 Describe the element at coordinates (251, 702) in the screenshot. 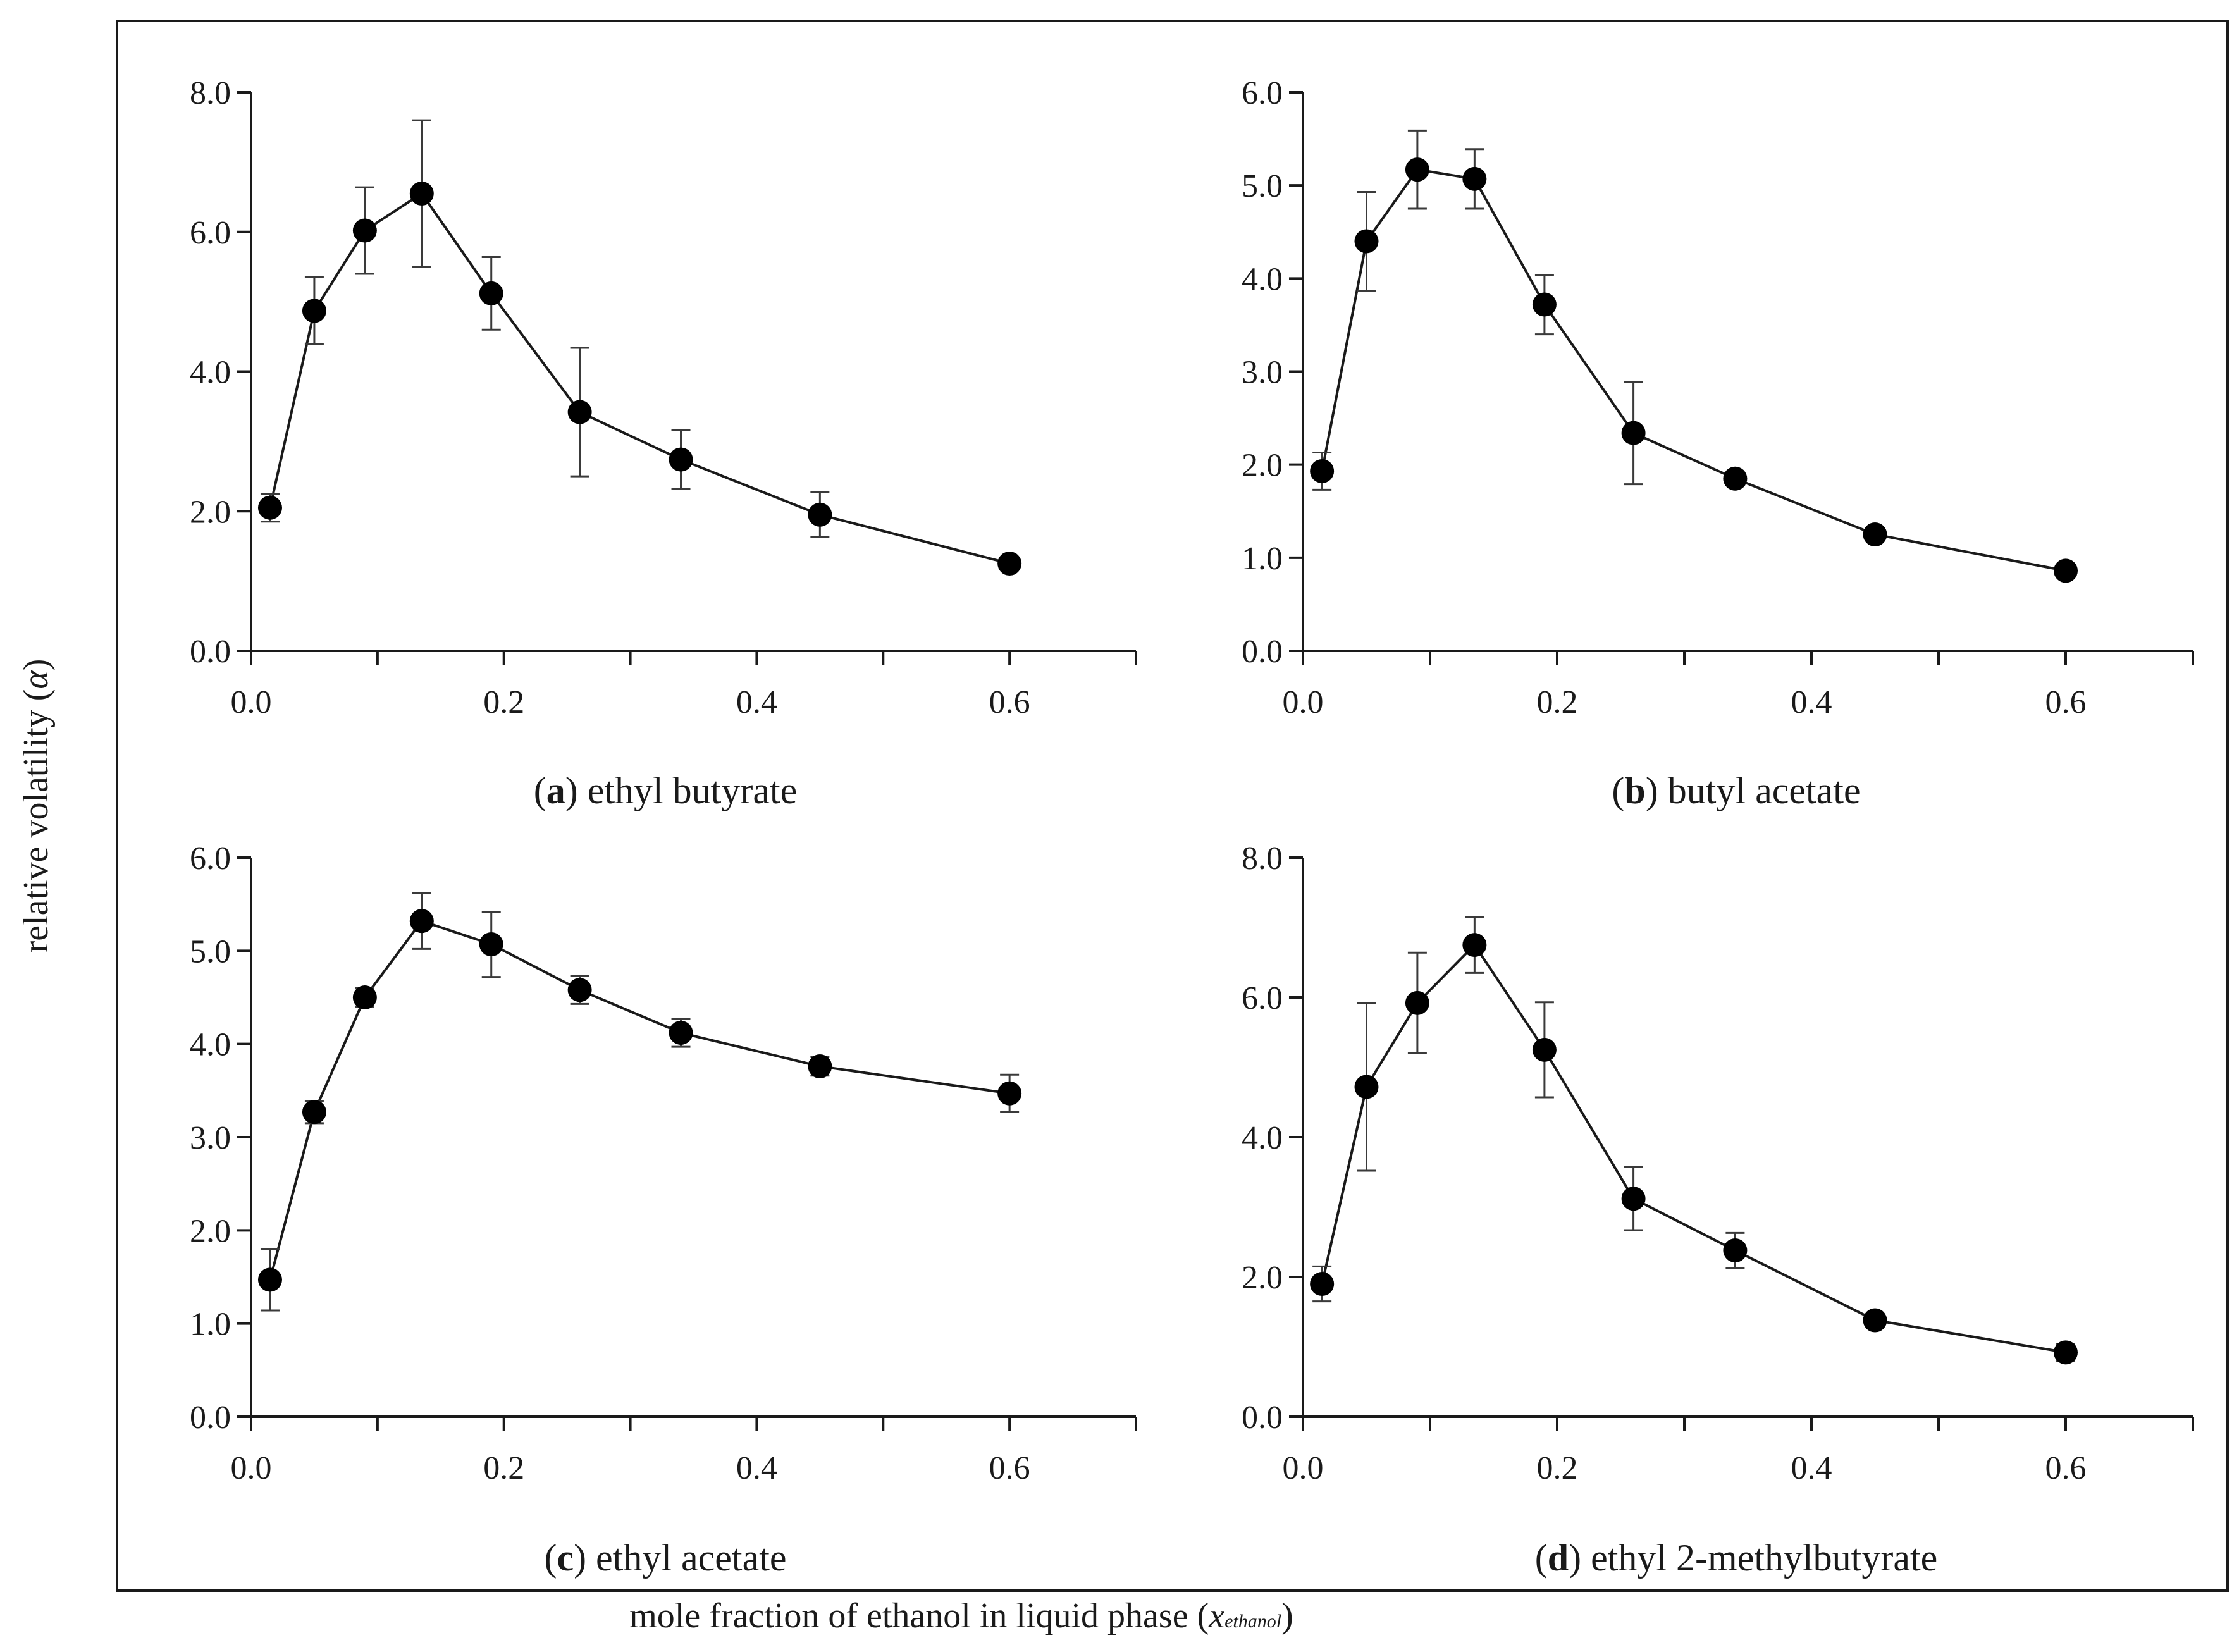

I see `chart-a-0-xtick-label-0: 0.0` at that location.